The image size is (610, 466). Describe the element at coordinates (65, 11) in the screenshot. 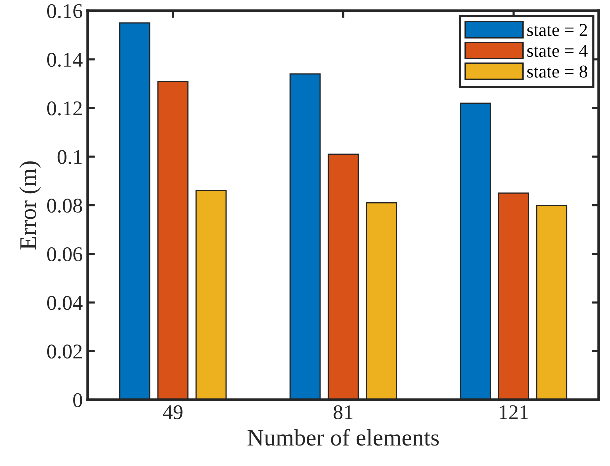

I see `y-tick-label: 0.16` at that location.